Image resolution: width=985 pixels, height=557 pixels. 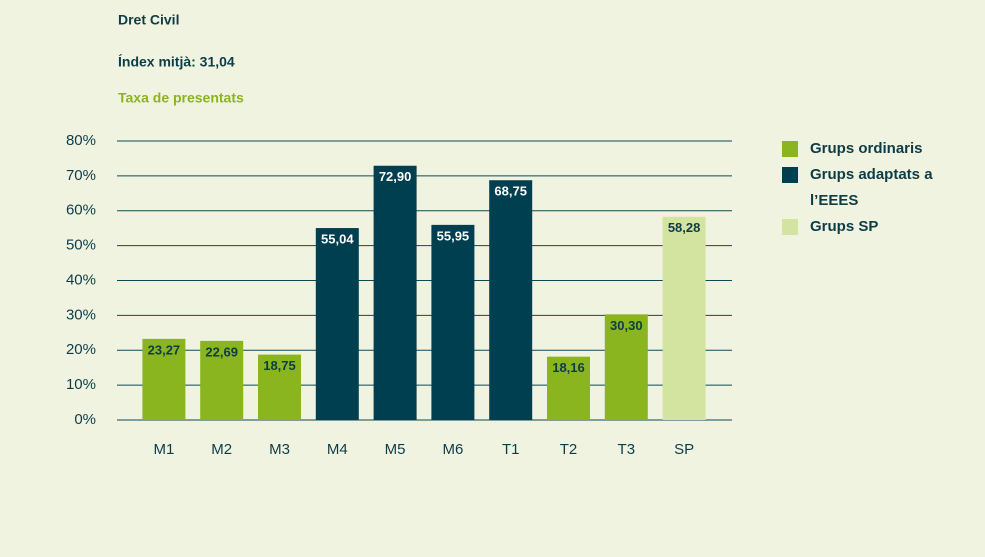 I want to click on chart-subtitle: Índex mitjà: 31,04, so click(x=176, y=62).